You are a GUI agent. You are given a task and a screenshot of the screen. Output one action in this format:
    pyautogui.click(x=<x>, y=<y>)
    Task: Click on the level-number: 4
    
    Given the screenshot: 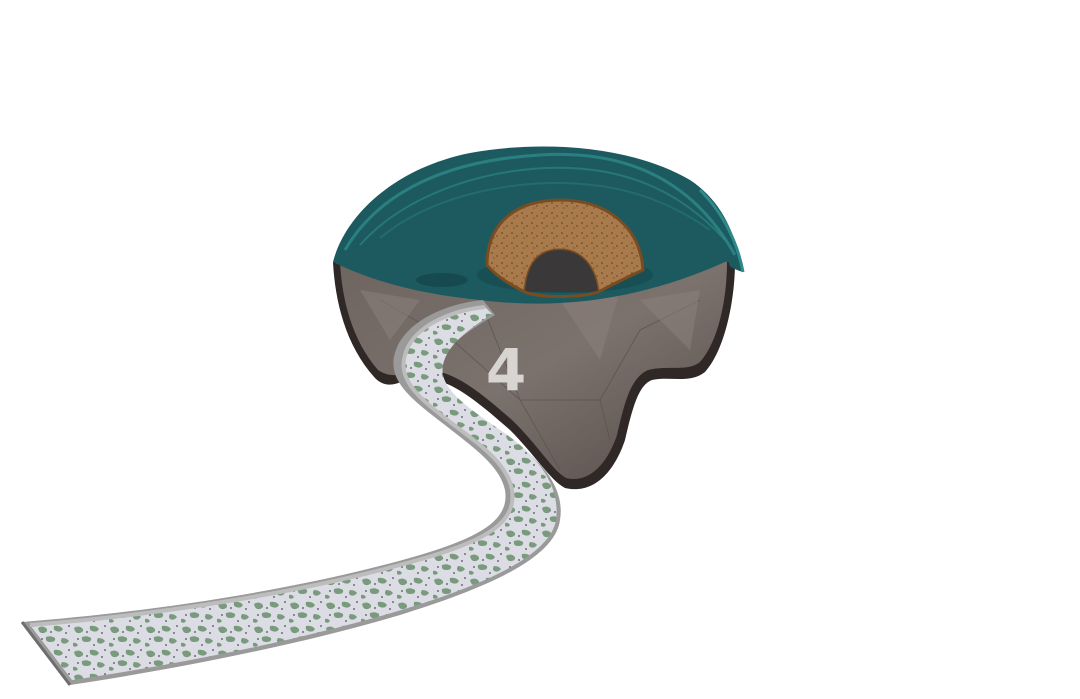 What is the action you would take?
    pyautogui.click(x=506, y=370)
    